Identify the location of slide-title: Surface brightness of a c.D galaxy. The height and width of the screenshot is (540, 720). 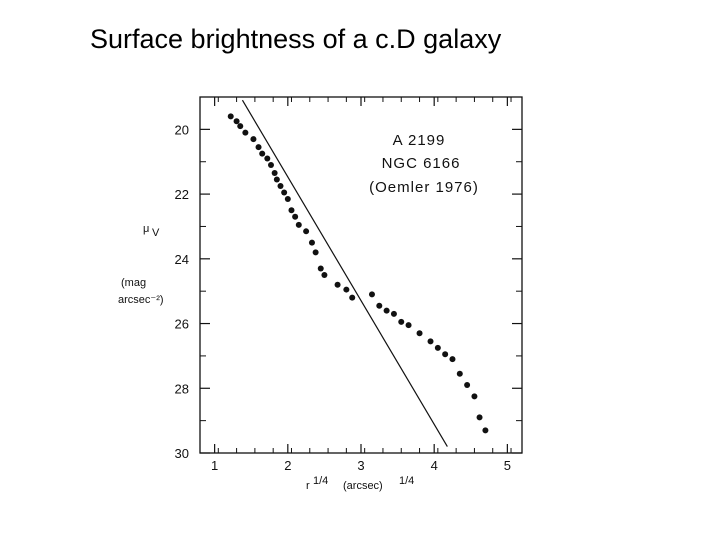
(296, 39).